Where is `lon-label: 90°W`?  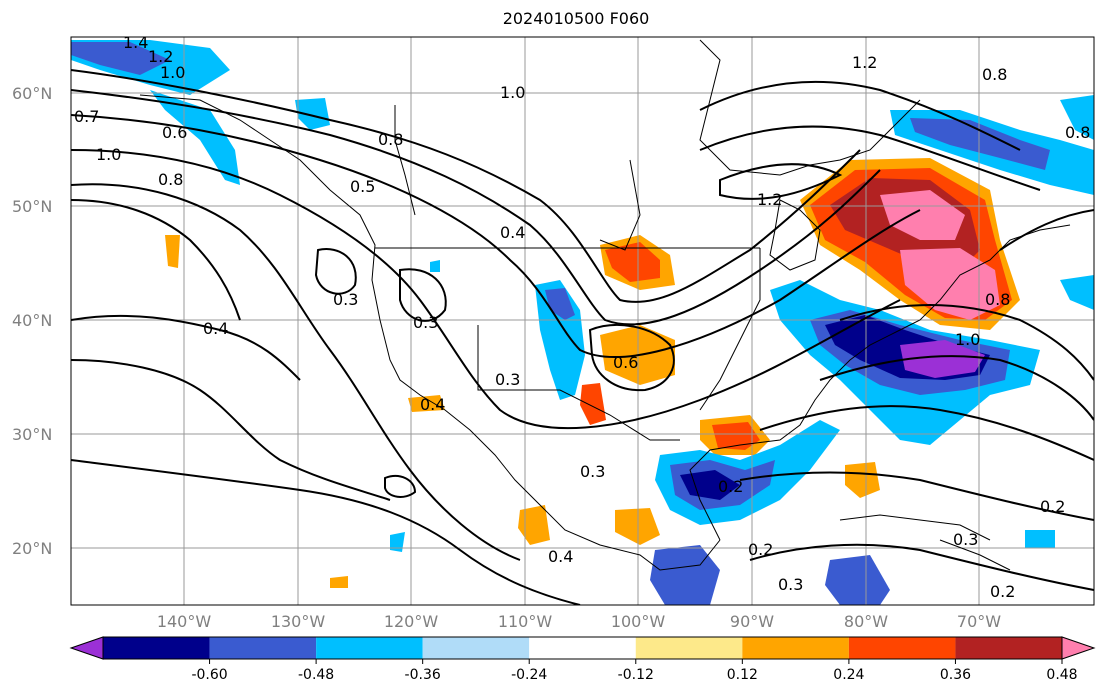 lon-label: 90°W is located at coordinates (752, 621).